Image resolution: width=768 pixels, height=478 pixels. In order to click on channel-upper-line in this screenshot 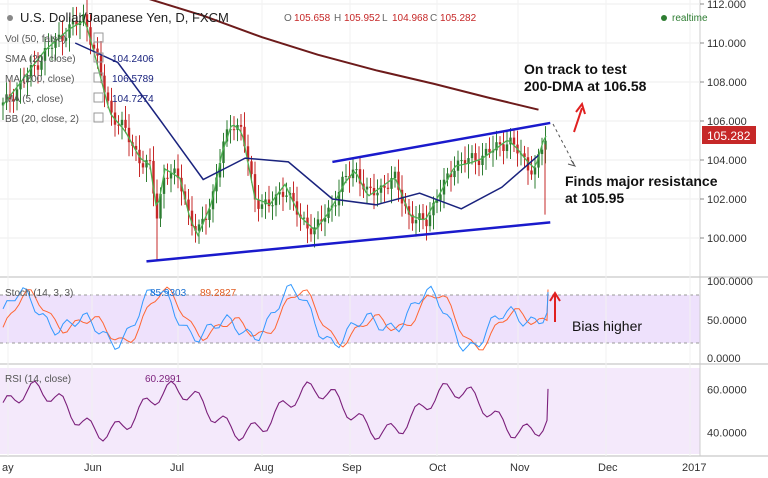, I will do `click(441, 142)`.